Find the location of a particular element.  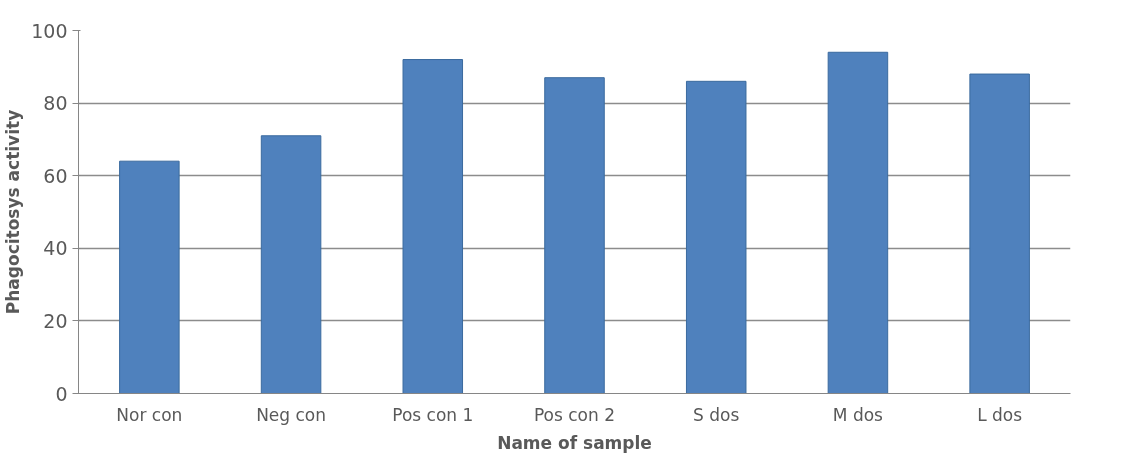

x-tick-label: Nor con is located at coordinates (149, 414).